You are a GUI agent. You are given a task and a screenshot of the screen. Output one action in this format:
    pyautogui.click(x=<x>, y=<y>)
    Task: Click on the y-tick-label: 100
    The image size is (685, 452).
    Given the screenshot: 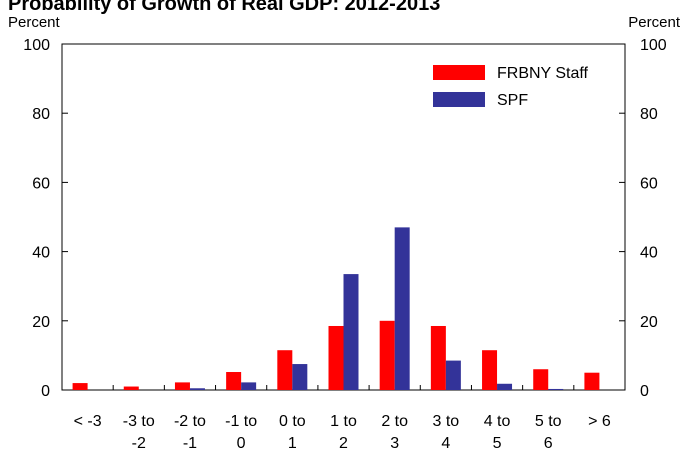 What is the action you would take?
    pyautogui.click(x=36, y=45)
    